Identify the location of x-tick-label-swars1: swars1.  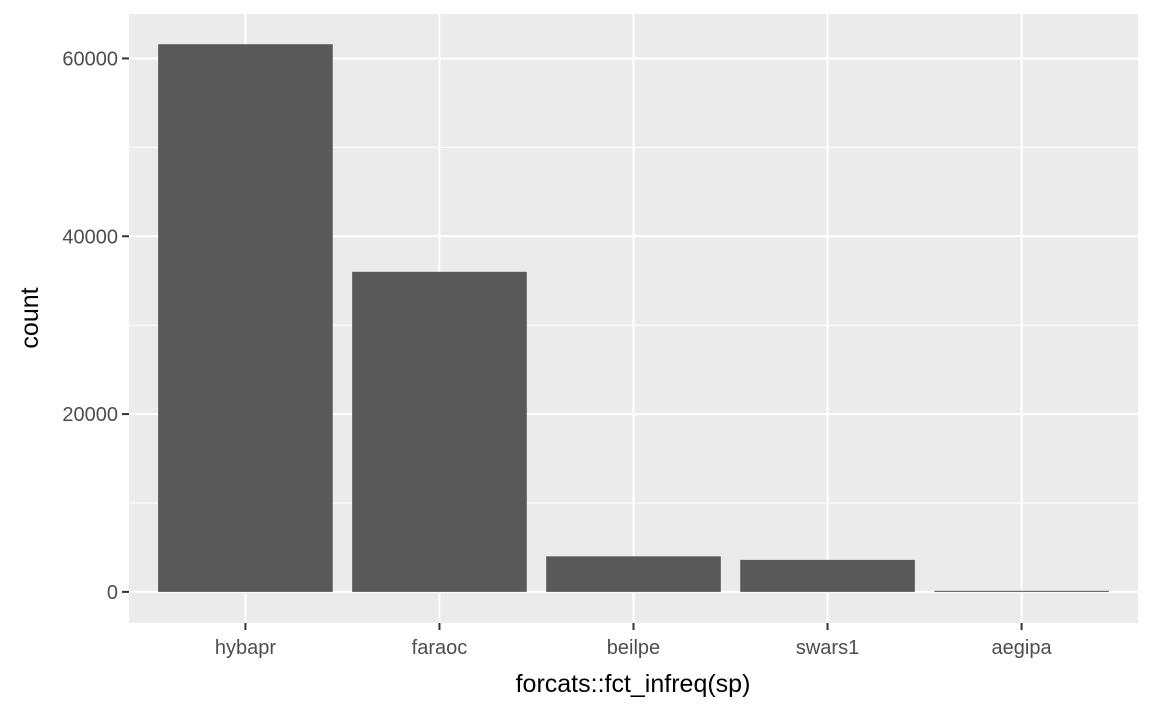
(827, 648).